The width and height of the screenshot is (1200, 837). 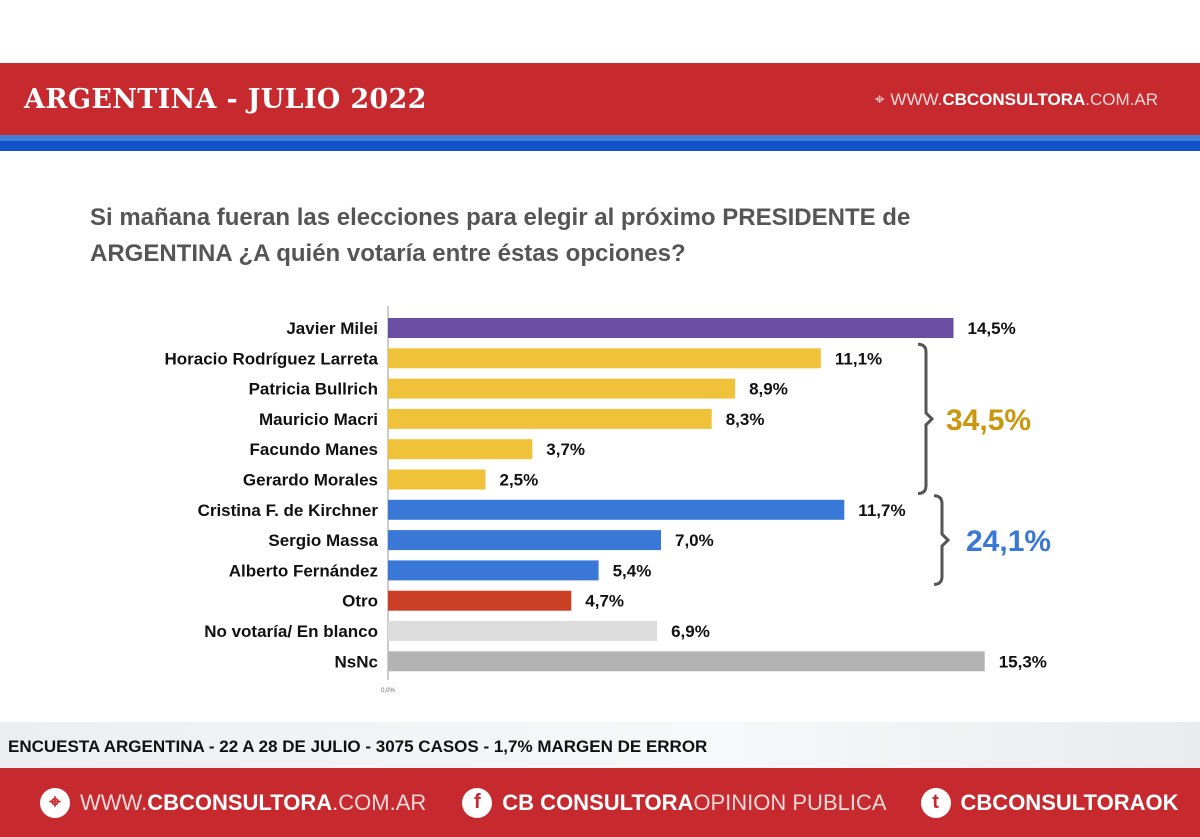 I want to click on category-label: Gerardo Morales, so click(x=310, y=480).